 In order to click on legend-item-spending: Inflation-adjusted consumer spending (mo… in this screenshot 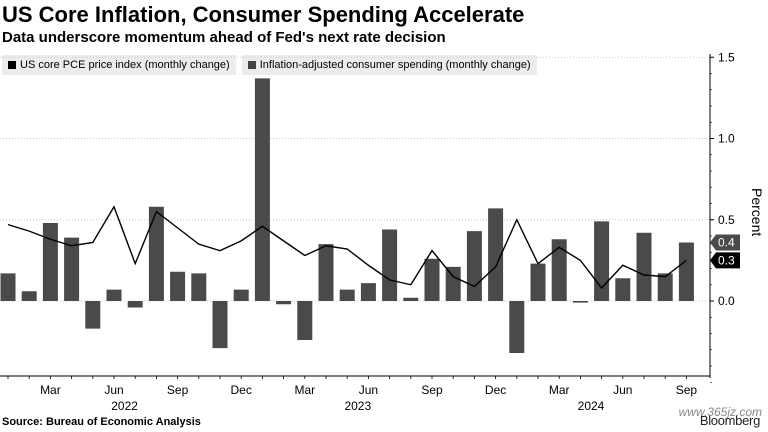, I will do `click(389, 65)`.